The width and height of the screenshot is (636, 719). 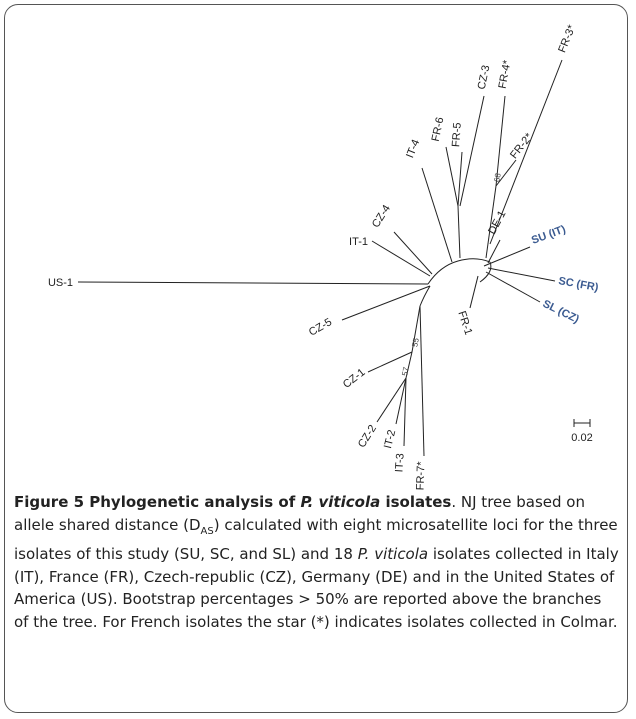 I want to click on leaf-label: SC (FR), so click(x=578, y=284).